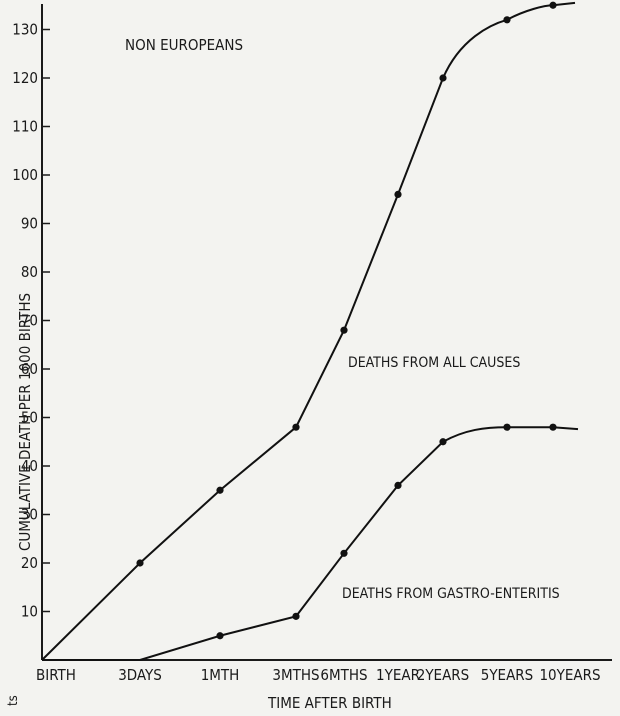  What do you see at coordinates (140, 675) in the screenshot?
I see `x-tick-label: 3DAYS` at bounding box center [140, 675].